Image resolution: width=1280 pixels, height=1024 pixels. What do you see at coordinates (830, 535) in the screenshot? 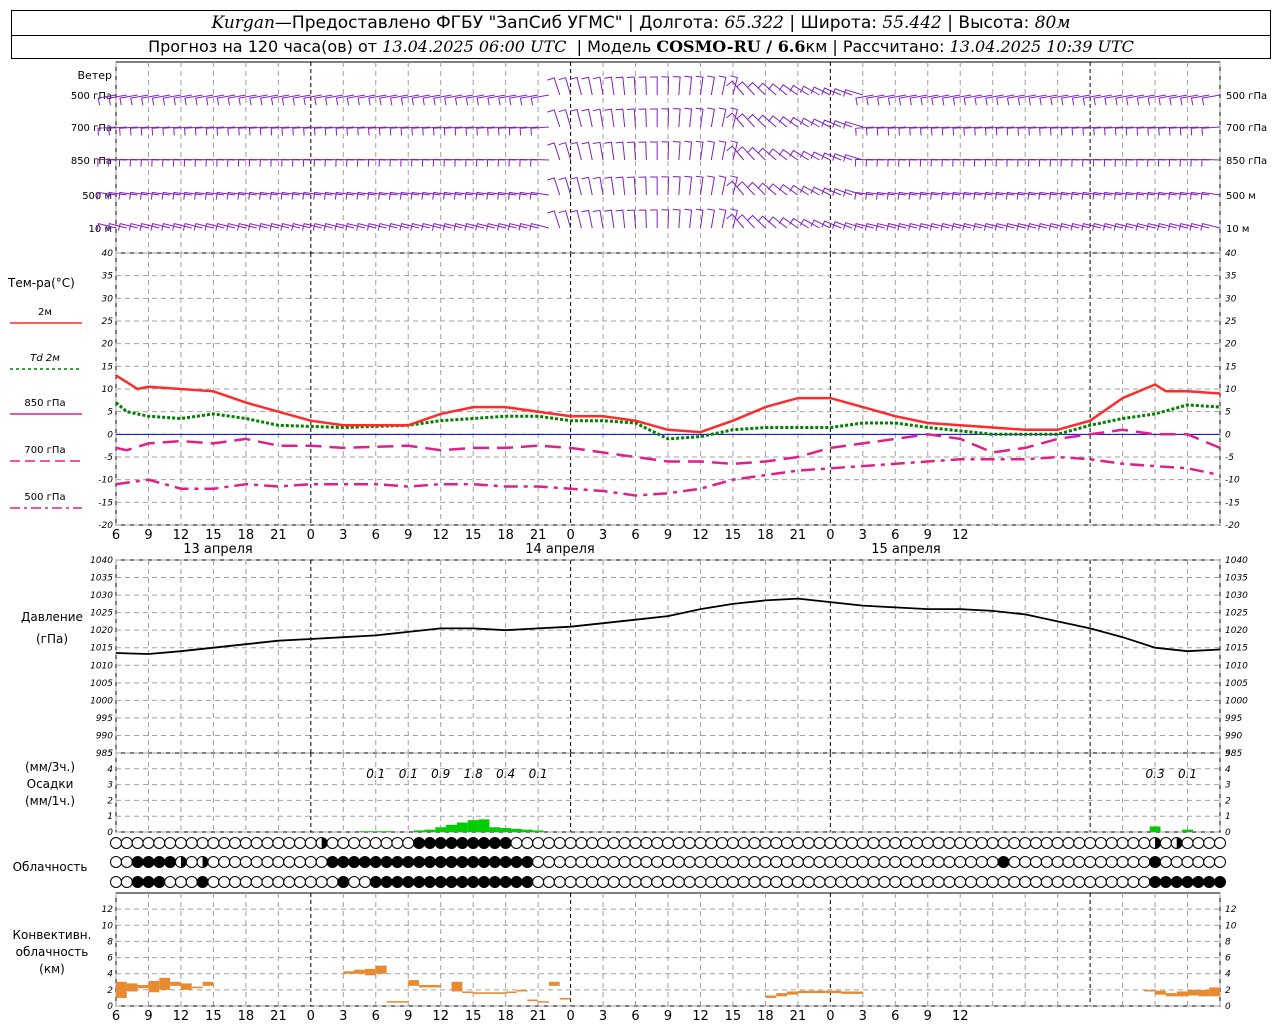
I see `xtick-temp: 0` at bounding box center [830, 535].